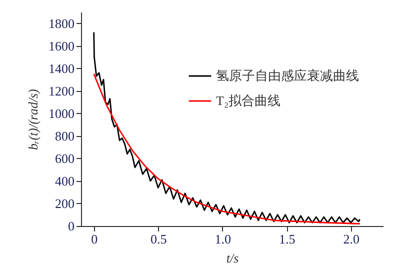  Describe the element at coordinates (61, 46) in the screenshot. I see `y-tick-label: 1600` at that location.